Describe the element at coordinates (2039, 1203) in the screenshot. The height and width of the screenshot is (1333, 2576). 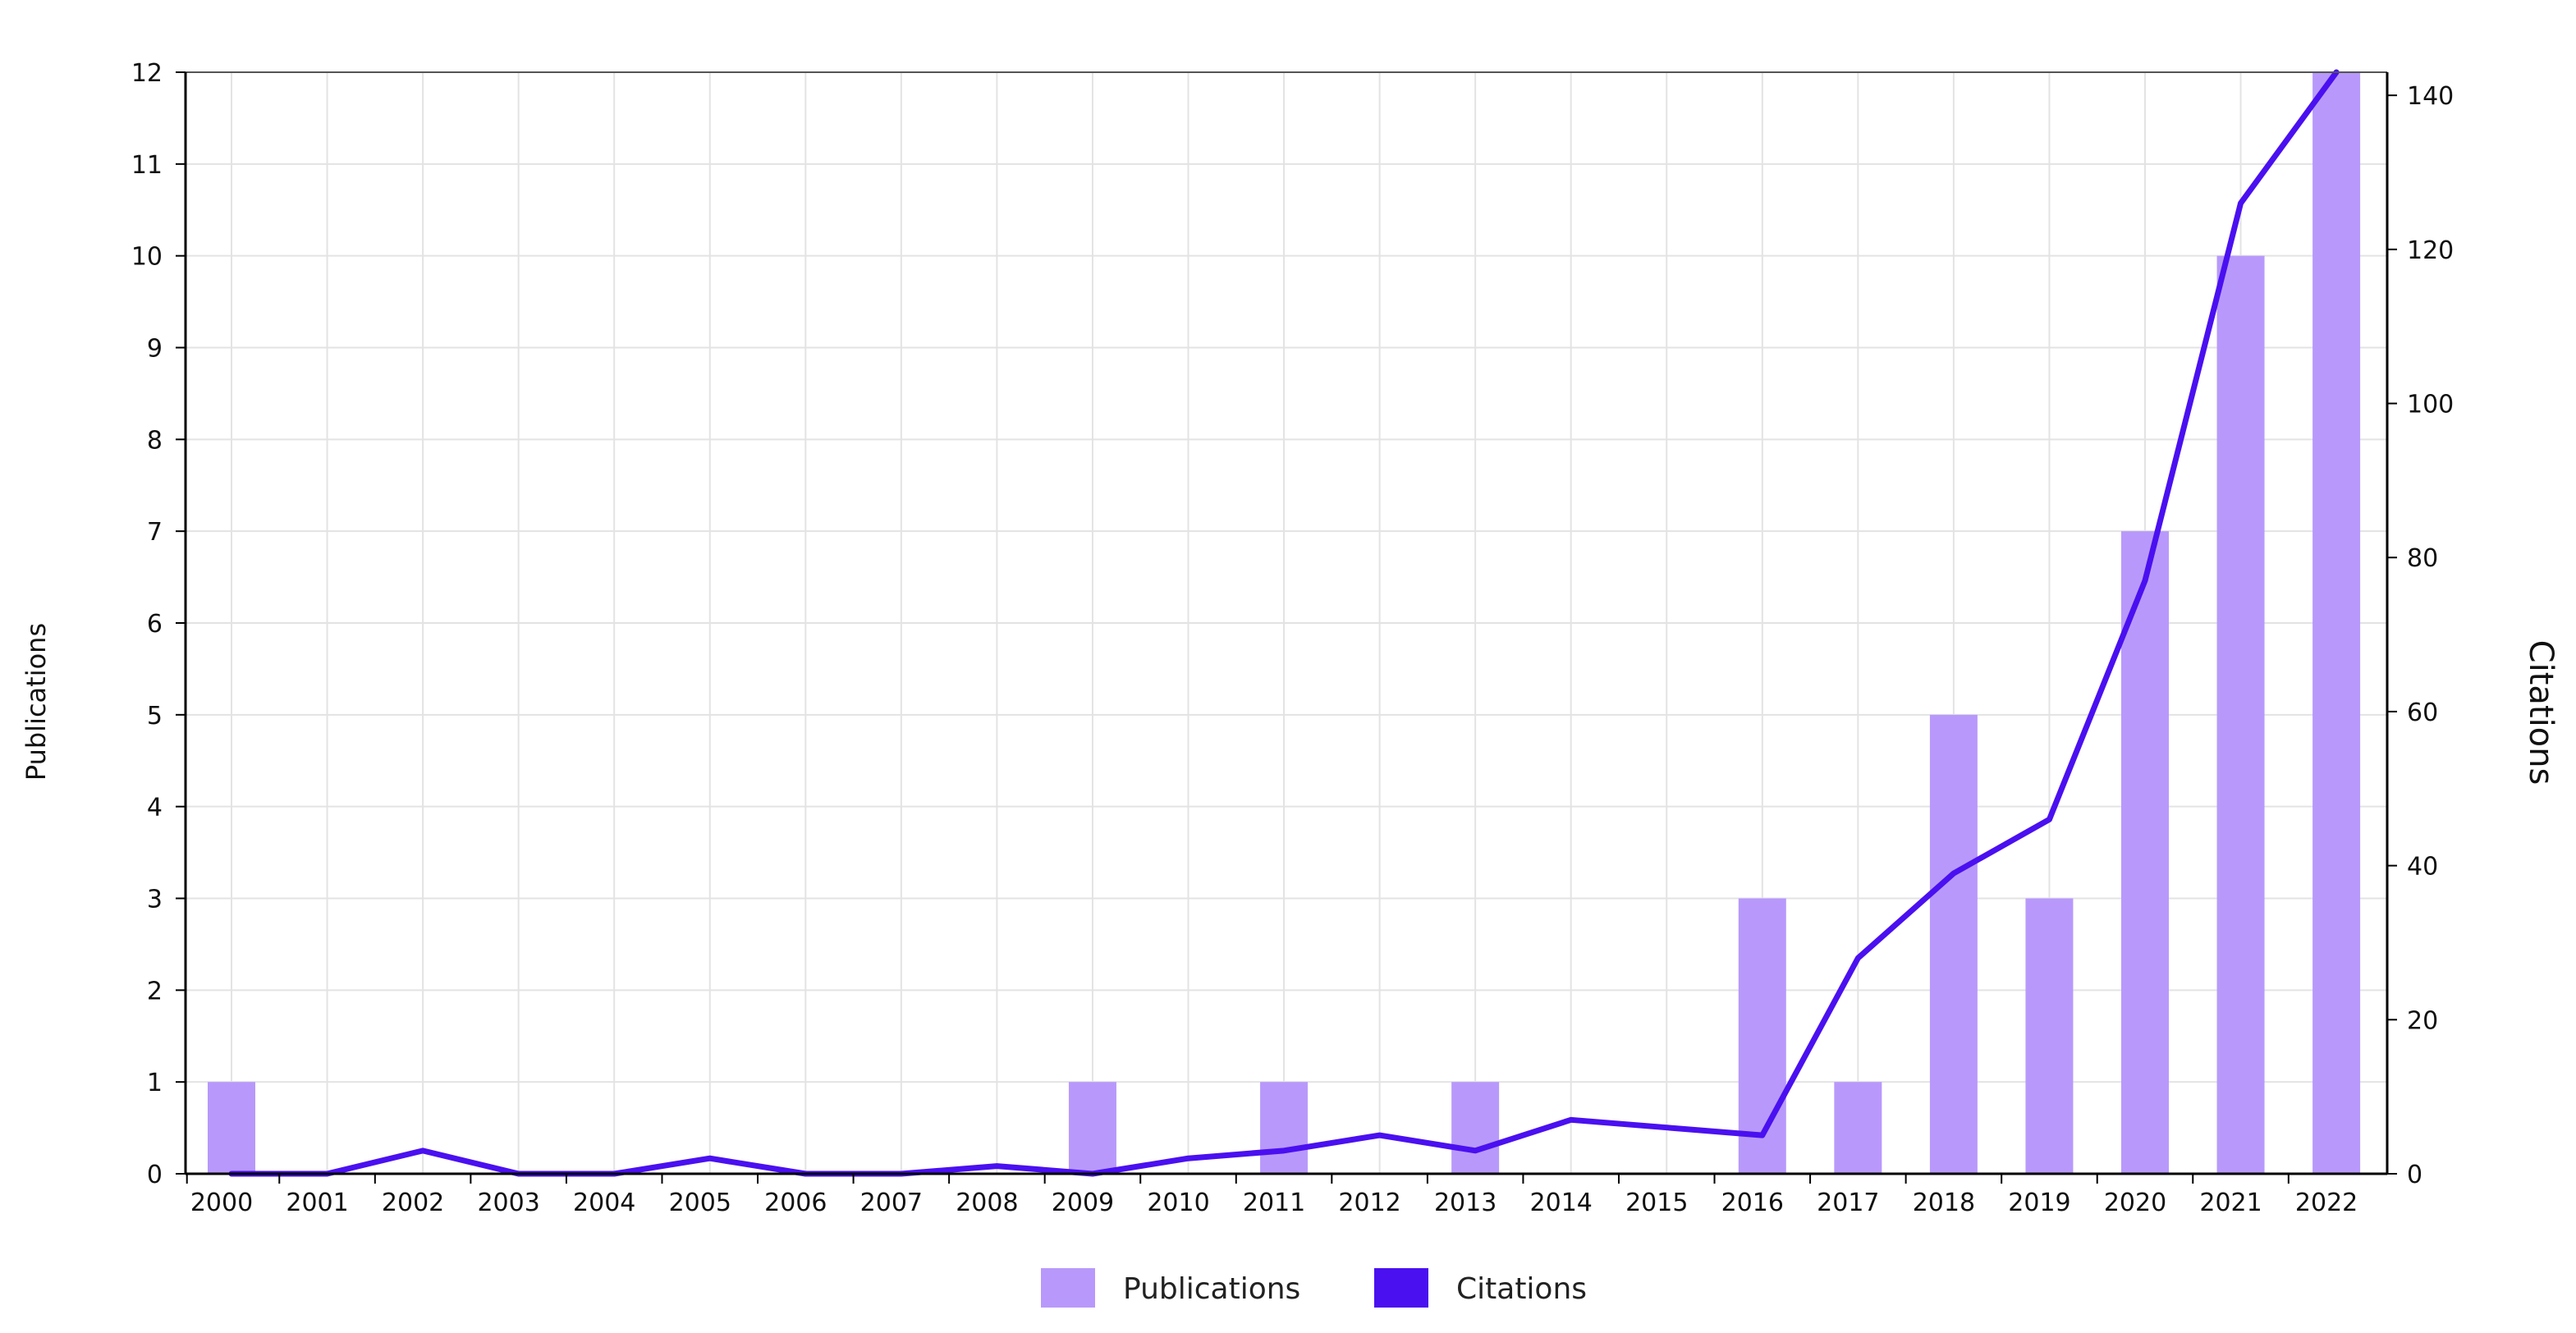
I see `x-tick-label: 2019` at that location.